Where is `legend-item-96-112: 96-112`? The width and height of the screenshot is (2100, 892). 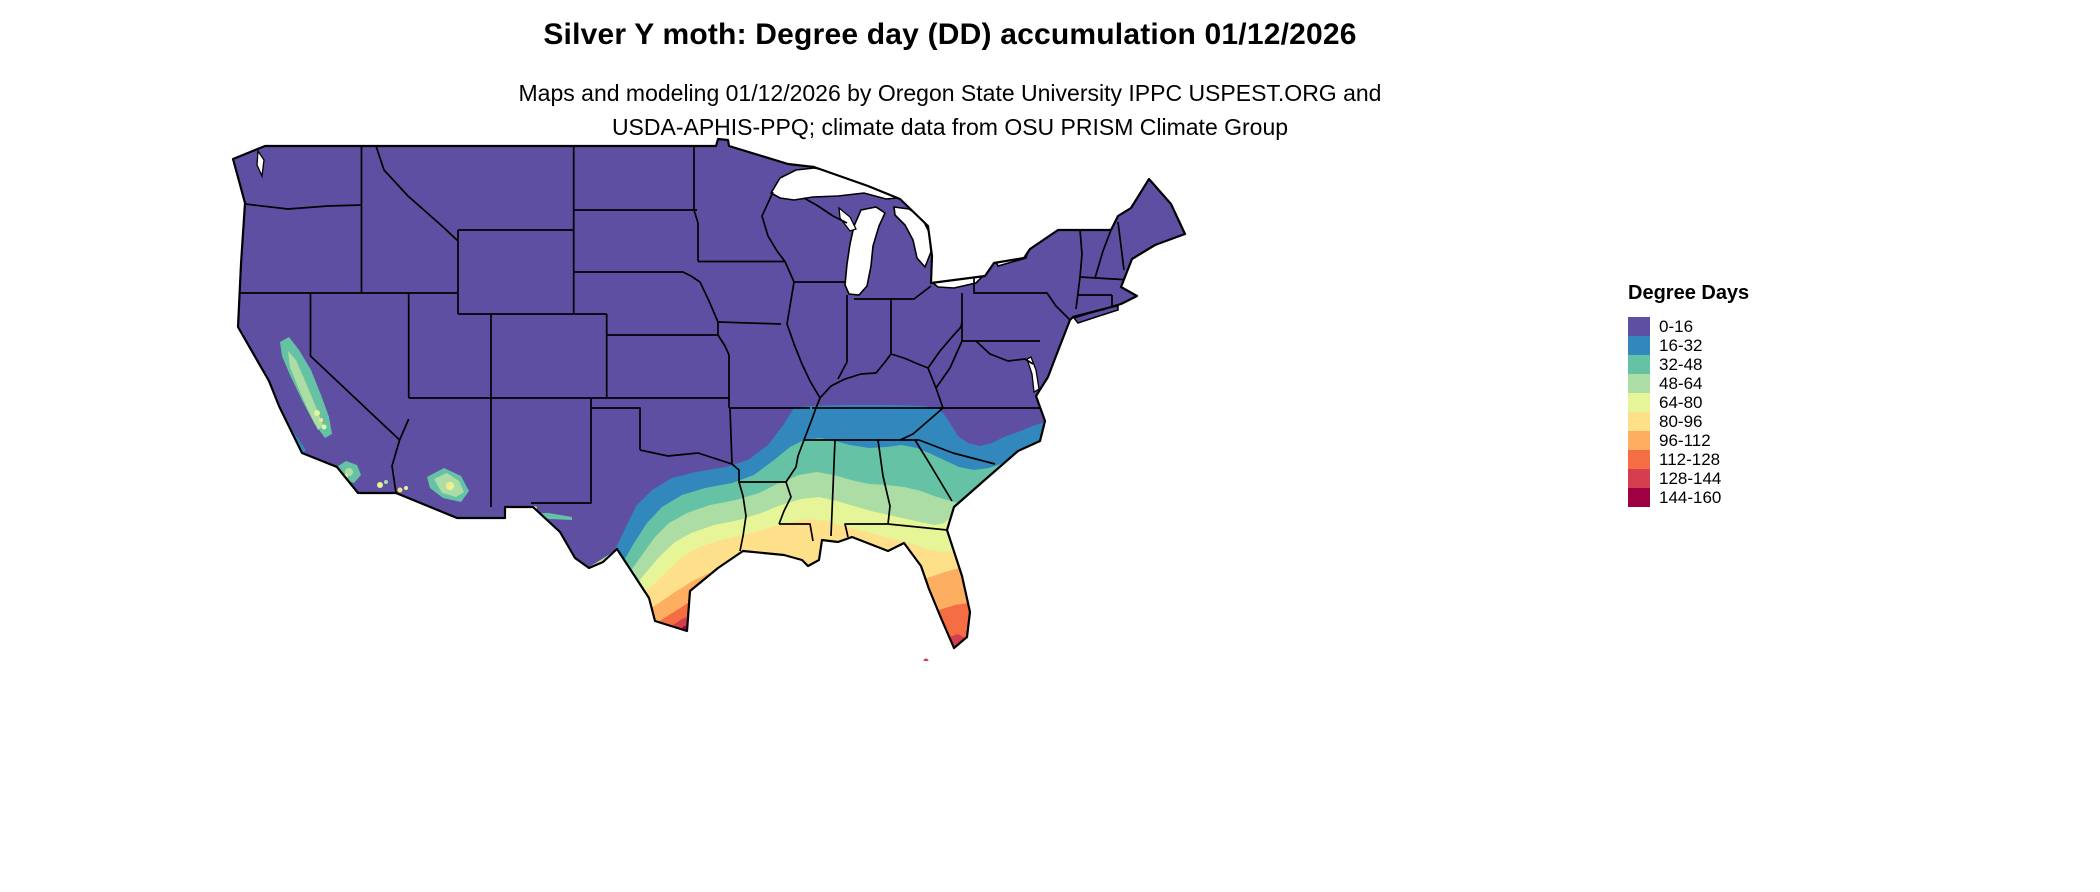
legend-item-96-112: 96-112 is located at coordinates (1688, 440).